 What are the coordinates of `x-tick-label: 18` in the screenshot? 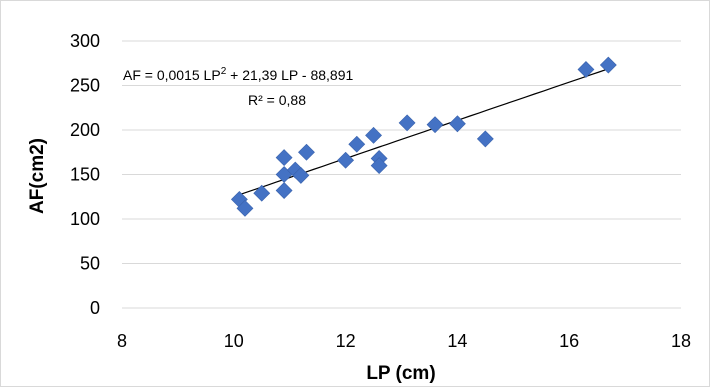 It's located at (681, 341).